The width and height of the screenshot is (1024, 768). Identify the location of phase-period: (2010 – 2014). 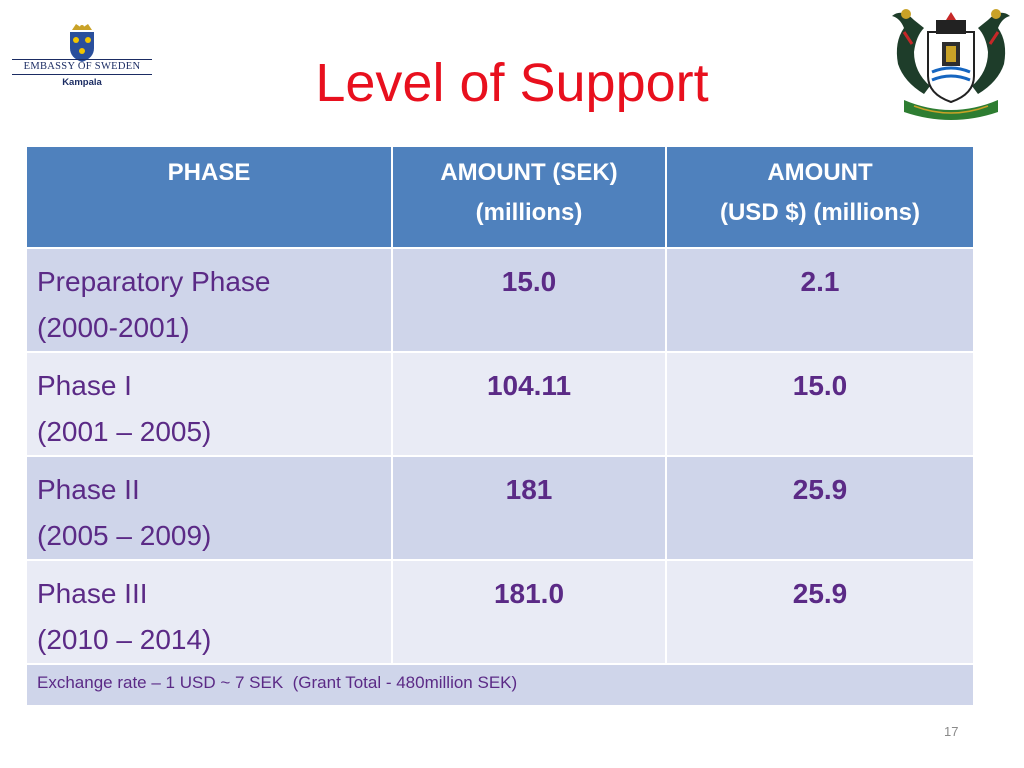
(124, 639).